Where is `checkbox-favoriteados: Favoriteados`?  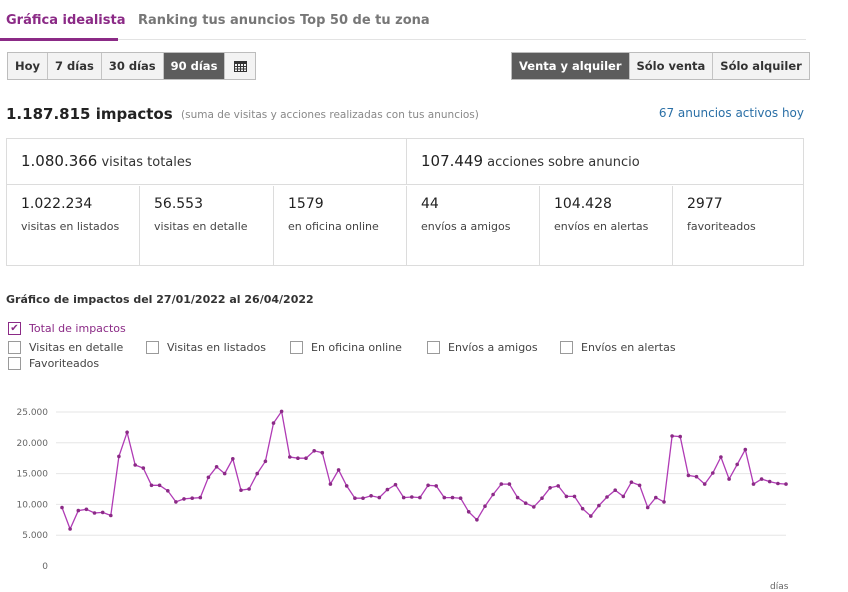
checkbox-favoriteados: Favoriteados is located at coordinates (53, 363).